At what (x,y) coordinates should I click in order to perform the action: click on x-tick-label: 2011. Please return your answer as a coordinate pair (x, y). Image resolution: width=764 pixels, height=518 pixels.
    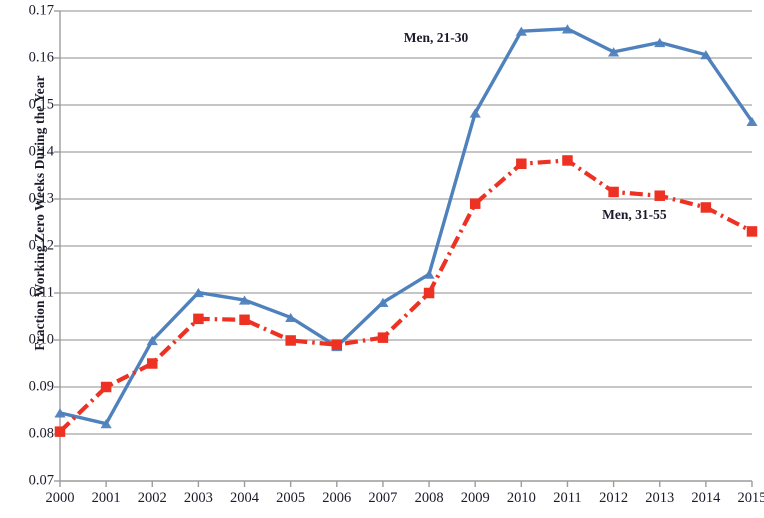
    Looking at the image, I should click on (567, 498).